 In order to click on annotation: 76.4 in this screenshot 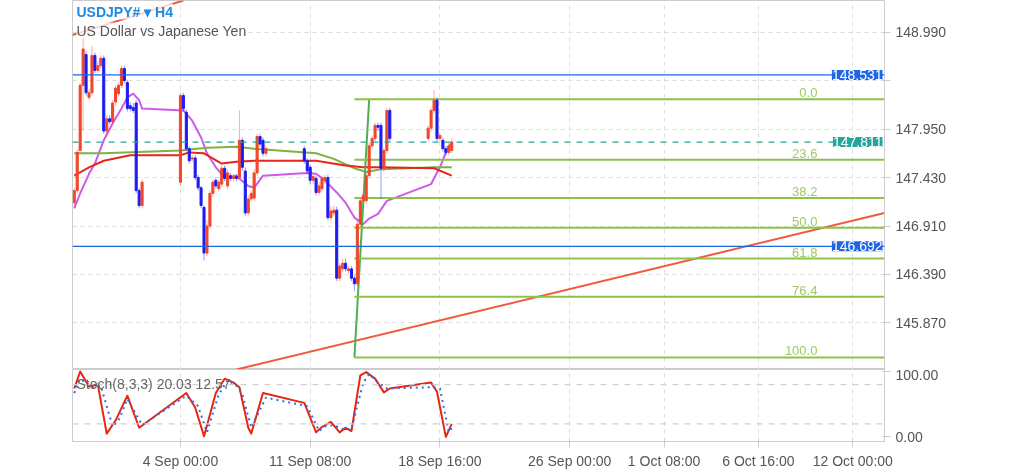, I will do `click(805, 290)`.